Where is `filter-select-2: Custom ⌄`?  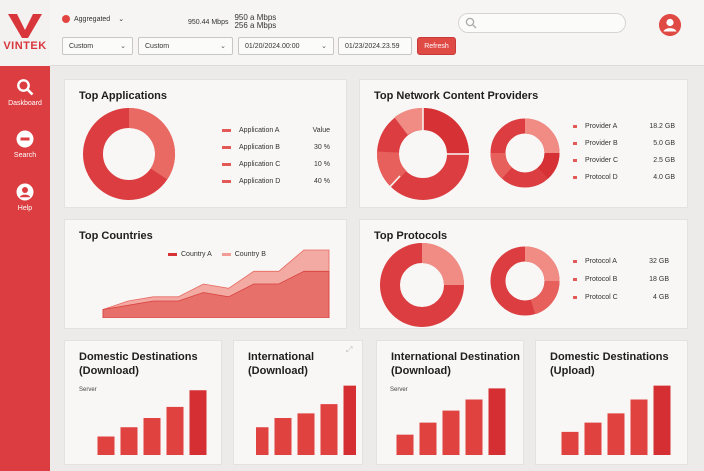 filter-select-2: Custom ⌄ is located at coordinates (185, 46).